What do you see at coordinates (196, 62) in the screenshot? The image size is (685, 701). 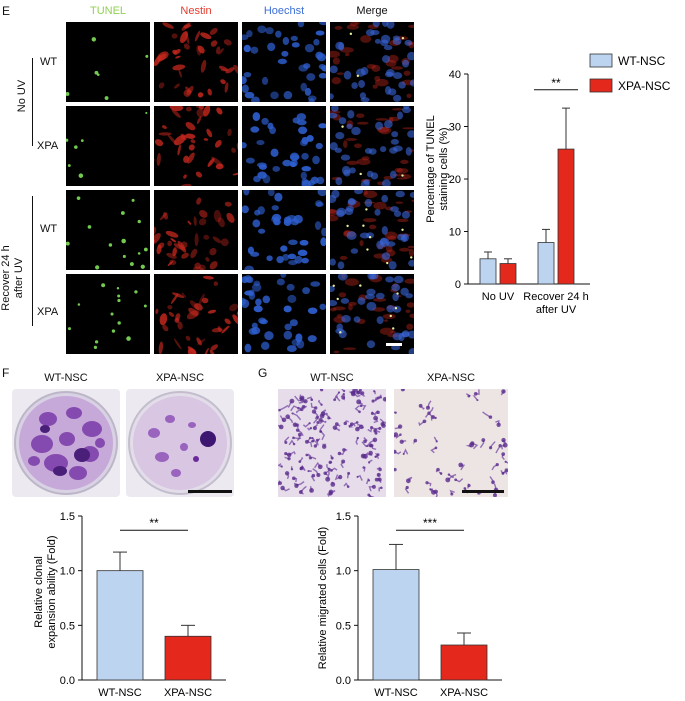 I see `micrograph-wt-no-uv-nestin` at bounding box center [196, 62].